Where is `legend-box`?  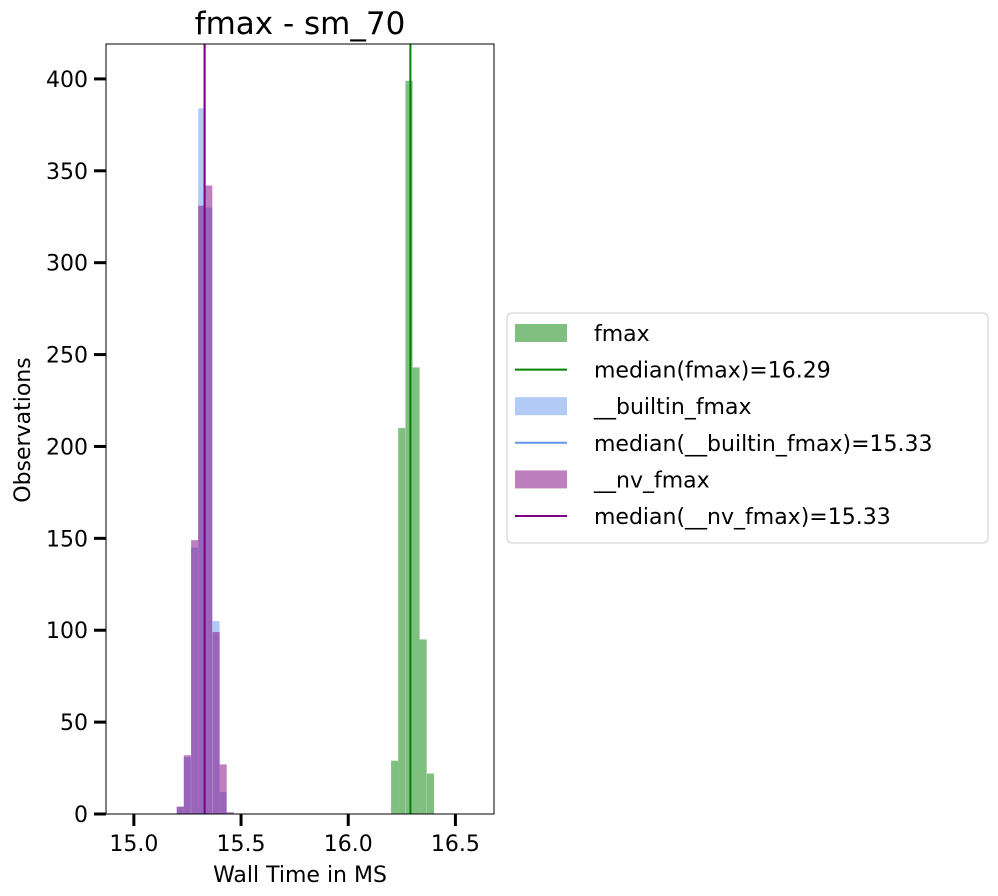 legend-box is located at coordinates (747, 428).